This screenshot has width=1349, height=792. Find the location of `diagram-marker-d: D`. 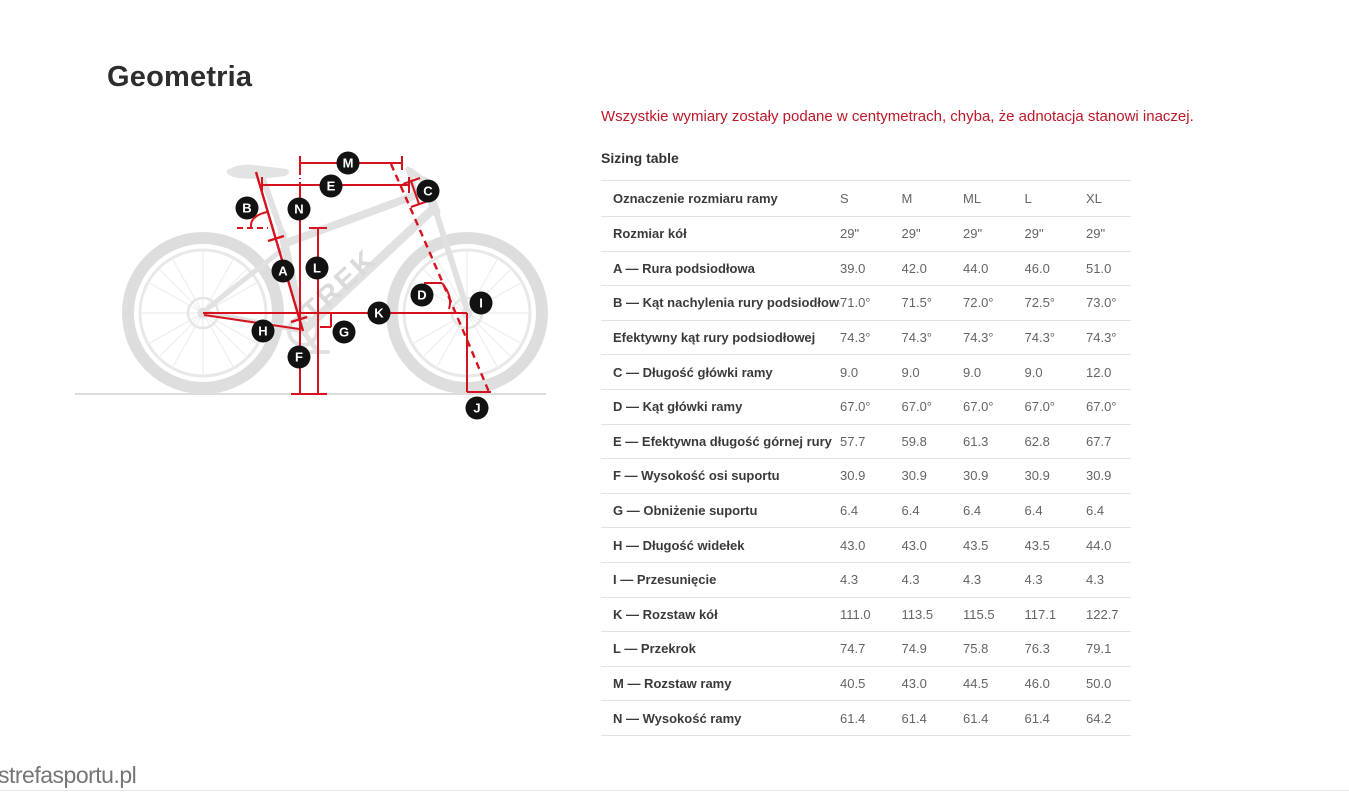

diagram-marker-d: D is located at coordinates (422, 295).